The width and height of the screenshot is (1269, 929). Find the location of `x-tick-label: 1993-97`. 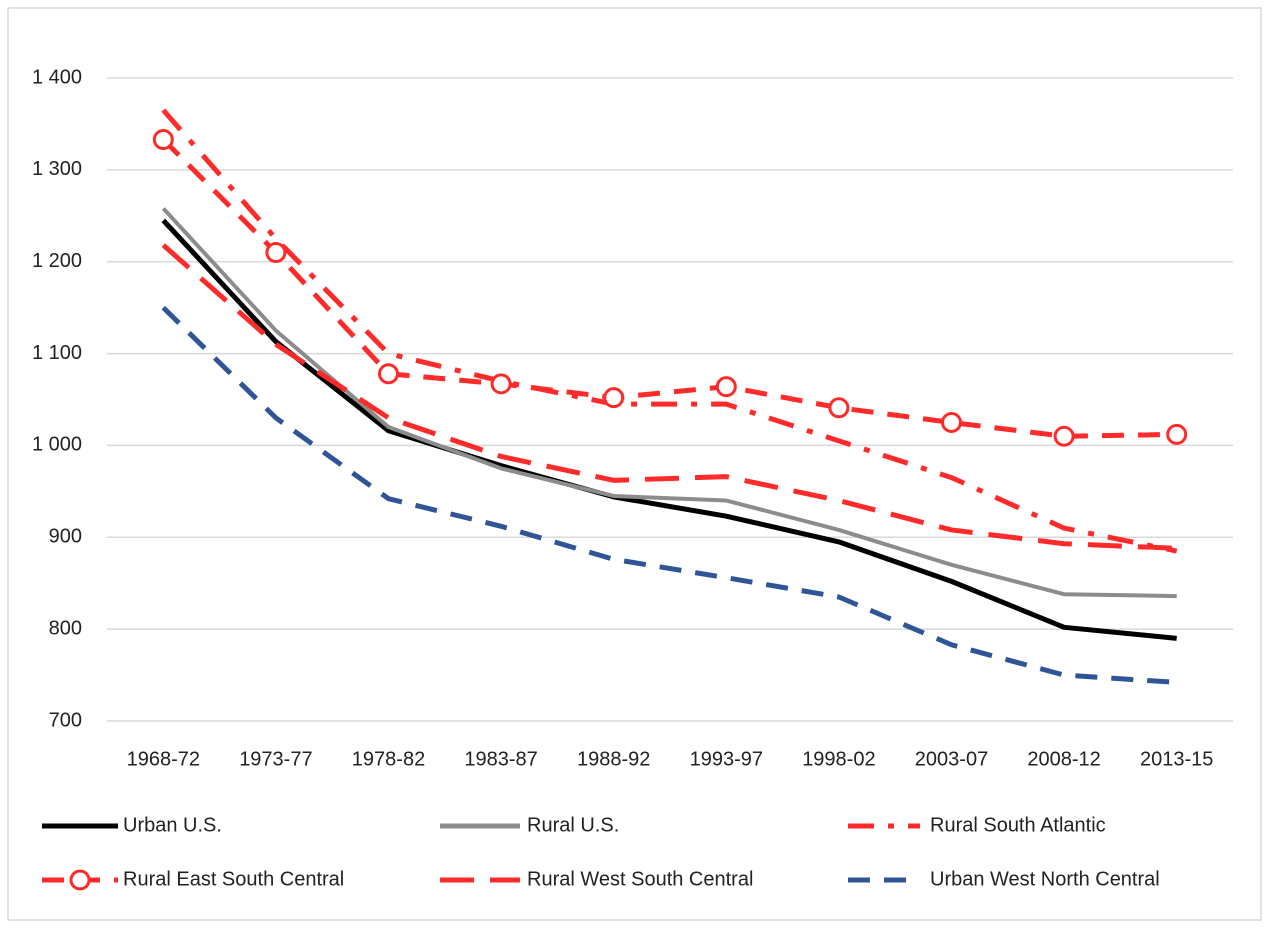

x-tick-label: 1993-97 is located at coordinates (726, 759).